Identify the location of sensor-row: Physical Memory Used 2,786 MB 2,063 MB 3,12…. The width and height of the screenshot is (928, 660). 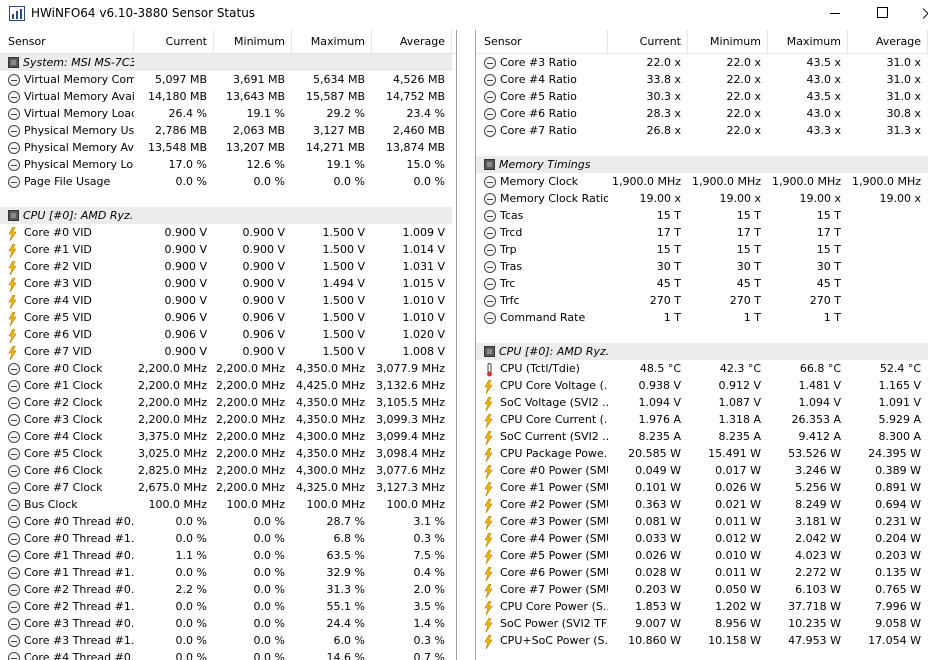
(228, 130).